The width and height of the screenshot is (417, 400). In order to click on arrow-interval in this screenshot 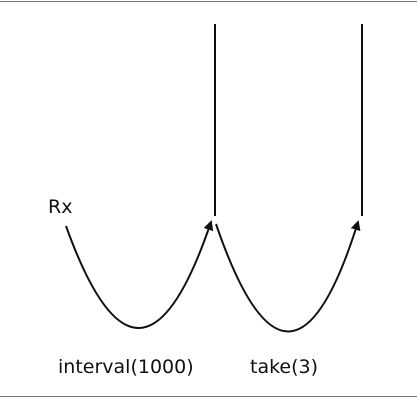, I will do `click(139, 274)`.